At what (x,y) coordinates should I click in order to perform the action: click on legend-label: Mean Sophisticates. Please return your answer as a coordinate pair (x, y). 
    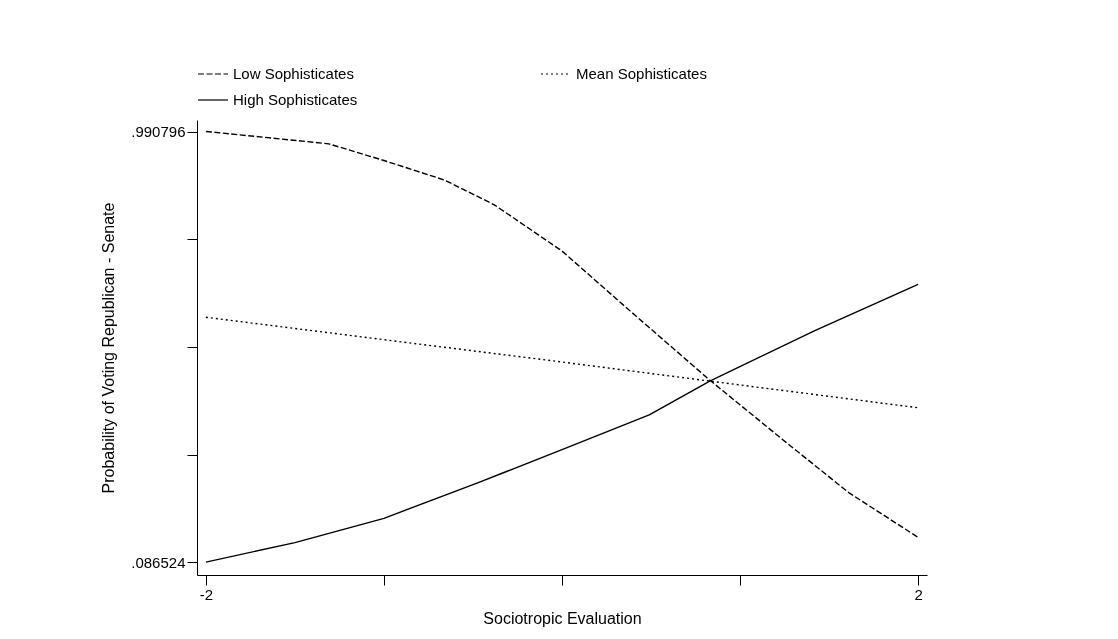
    Looking at the image, I should click on (641, 73).